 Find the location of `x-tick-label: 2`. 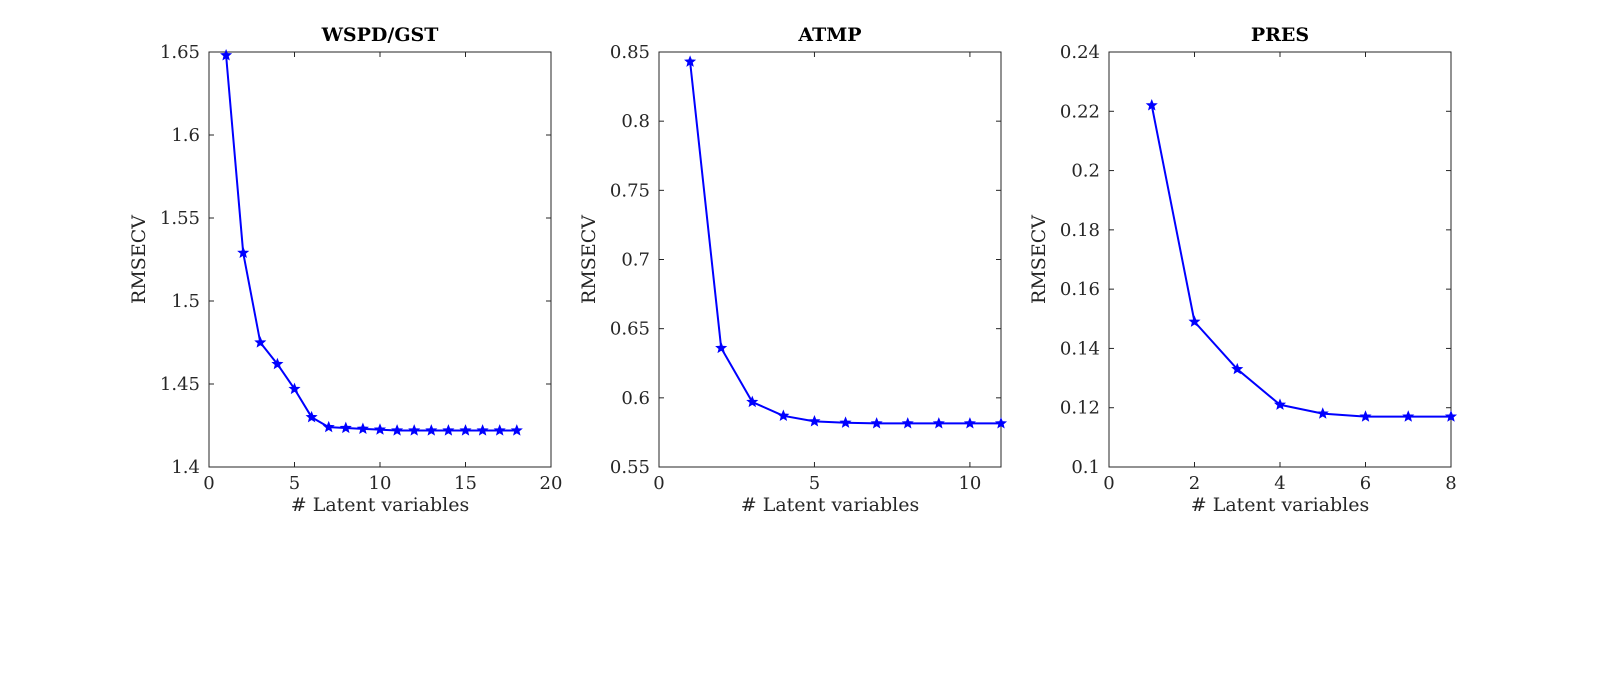

x-tick-label: 2 is located at coordinates (1194, 483).